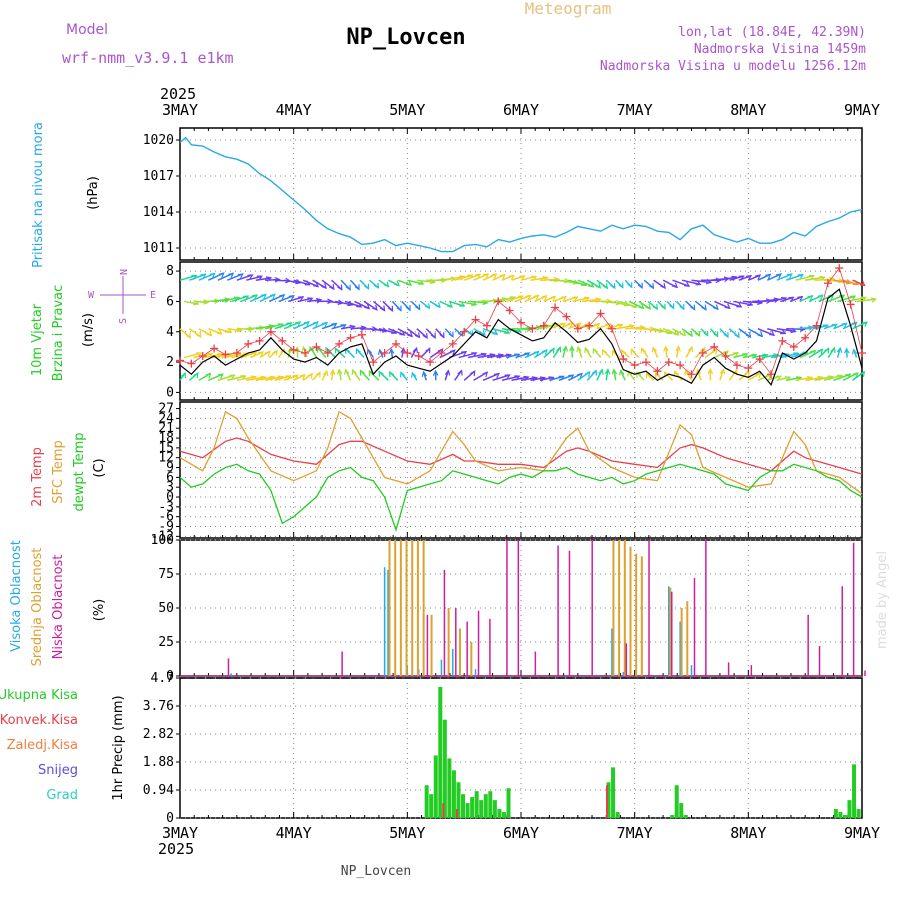 The width and height of the screenshot is (900, 900). Describe the element at coordinates (42, 745) in the screenshot. I see `frz-rain-label: Zaledj.Kisa` at that location.